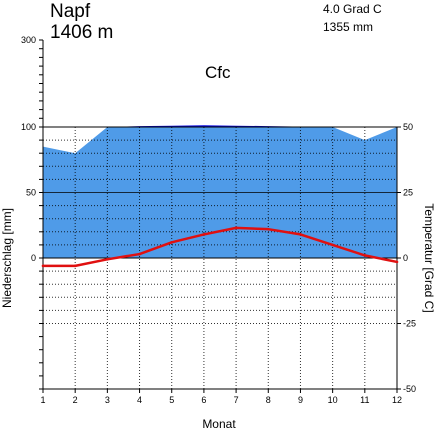 This screenshot has width=437, height=430. Describe the element at coordinates (75, 400) in the screenshot. I see `x-tick-label: 2` at that location.